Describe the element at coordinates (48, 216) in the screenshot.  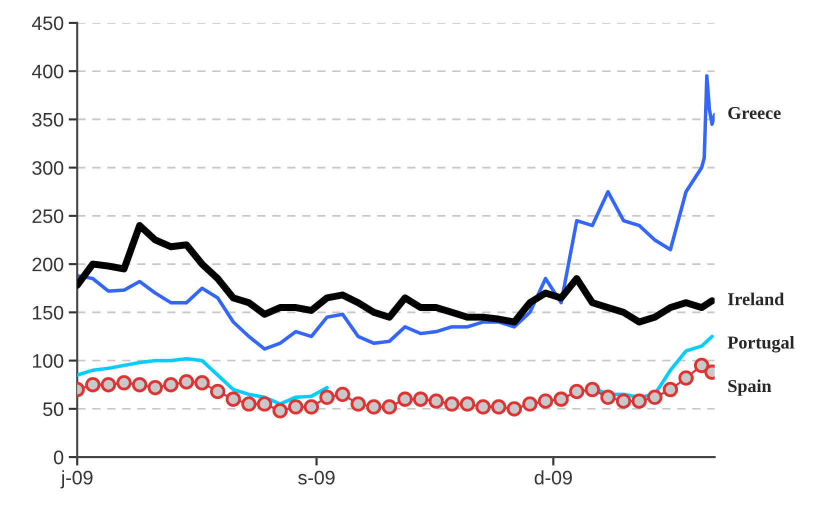
I see `y-tick-label: 250` at that location.